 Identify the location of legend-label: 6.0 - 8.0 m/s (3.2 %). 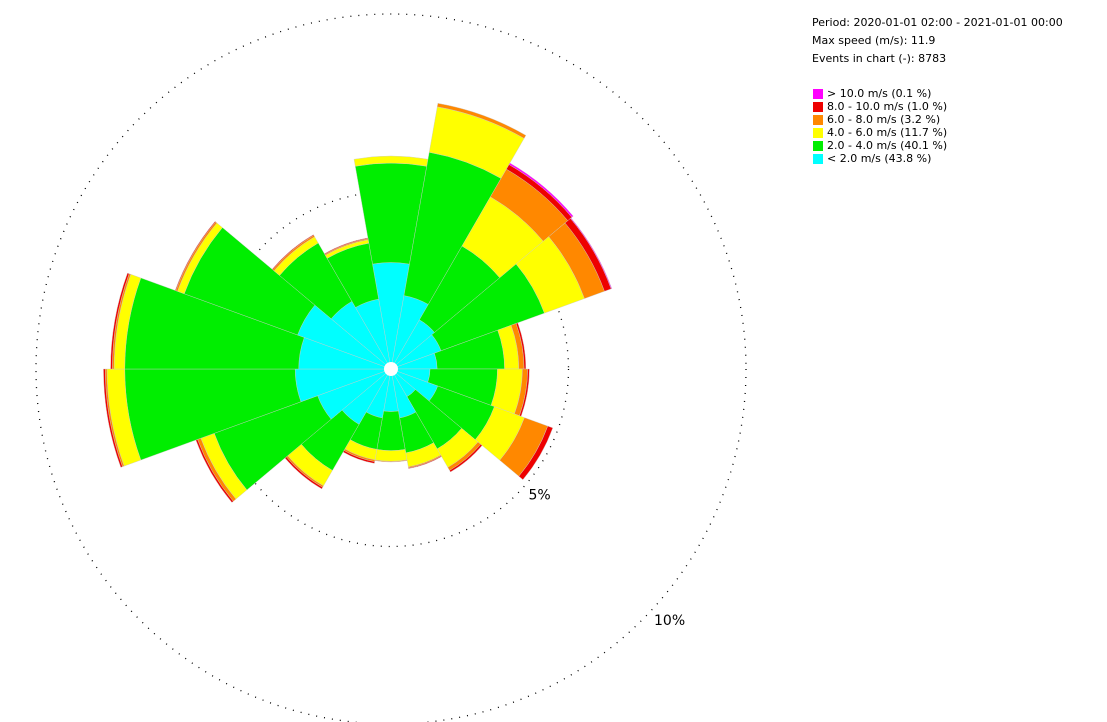
(884, 119).